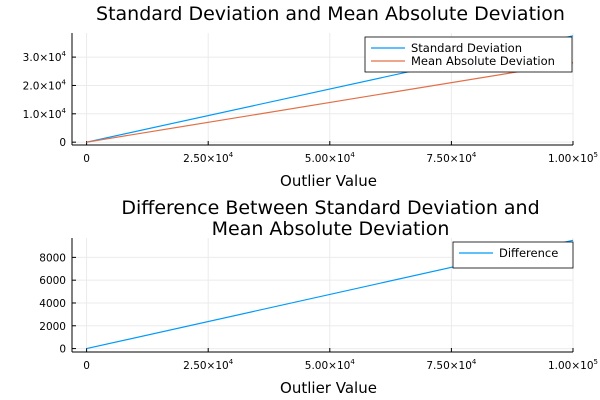  Describe the element at coordinates (483, 61) in the screenshot. I see `legend-label: Mean Absolute Deviation` at that location.